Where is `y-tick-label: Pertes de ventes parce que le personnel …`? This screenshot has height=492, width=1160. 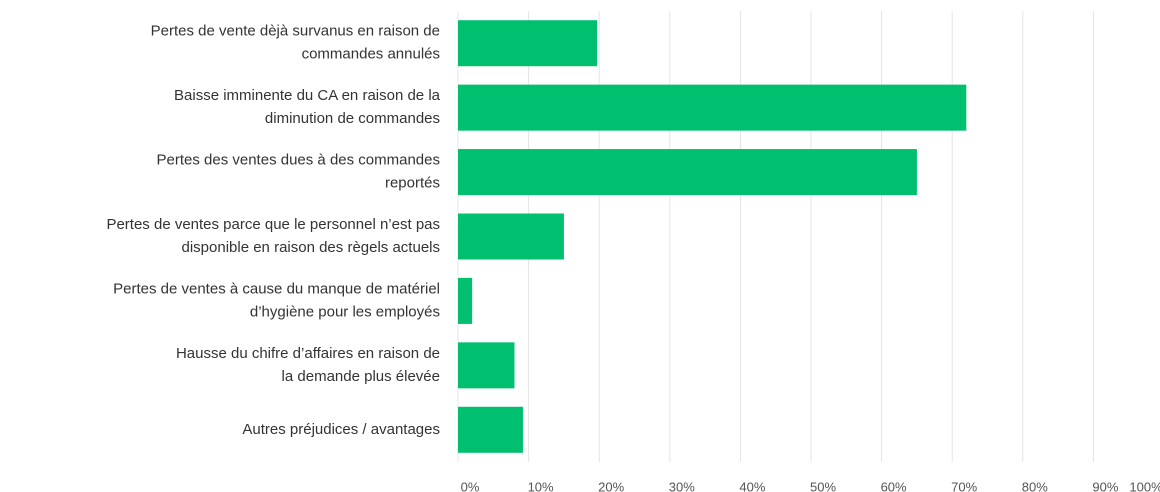
y-tick-label: Pertes de ventes parce que le personnel … is located at coordinates (273, 224).